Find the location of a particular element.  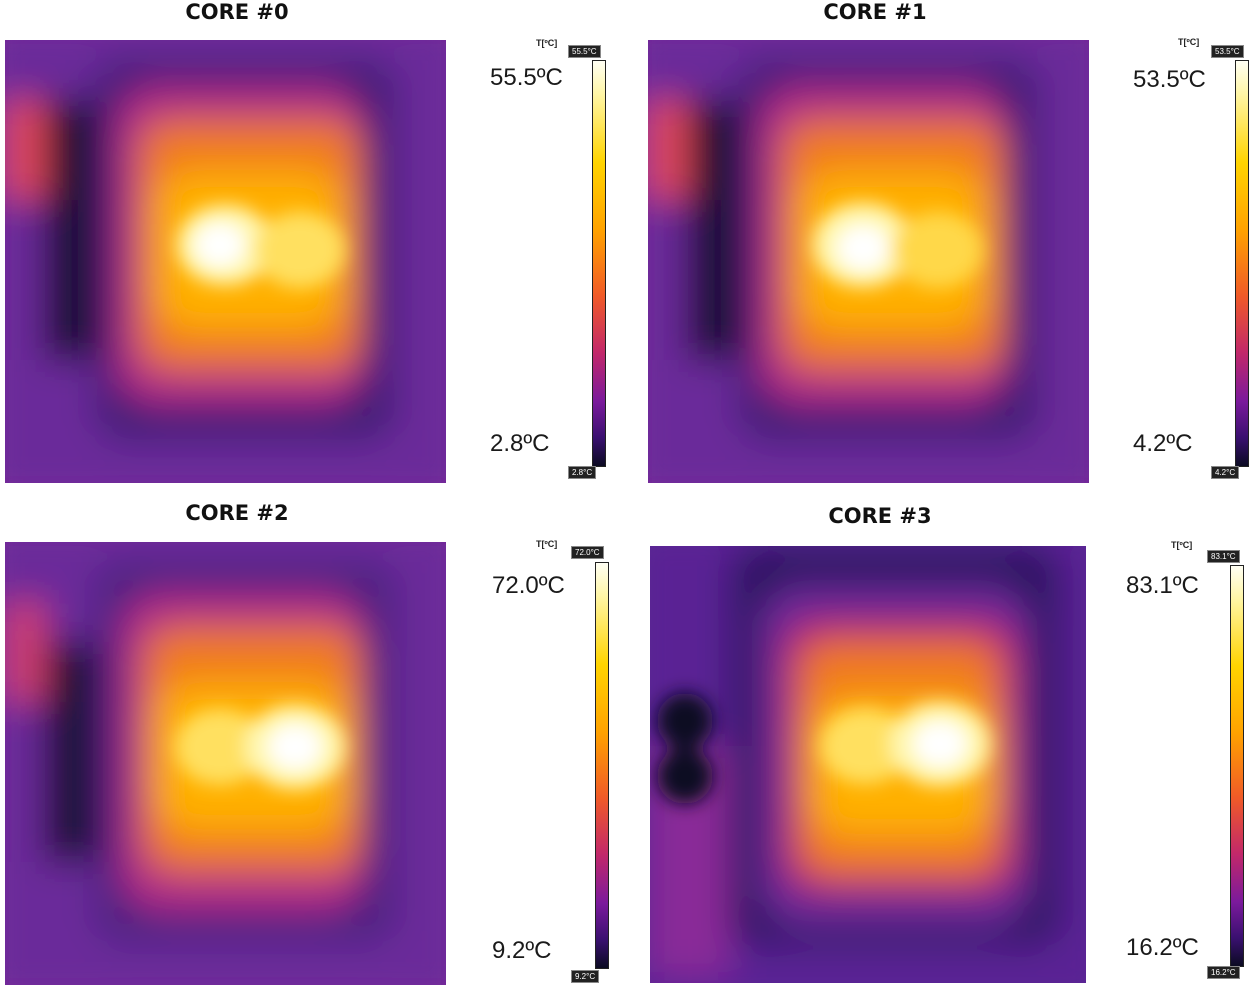

min-temp-label-core-0: 2.8ºC is located at coordinates (520, 443).